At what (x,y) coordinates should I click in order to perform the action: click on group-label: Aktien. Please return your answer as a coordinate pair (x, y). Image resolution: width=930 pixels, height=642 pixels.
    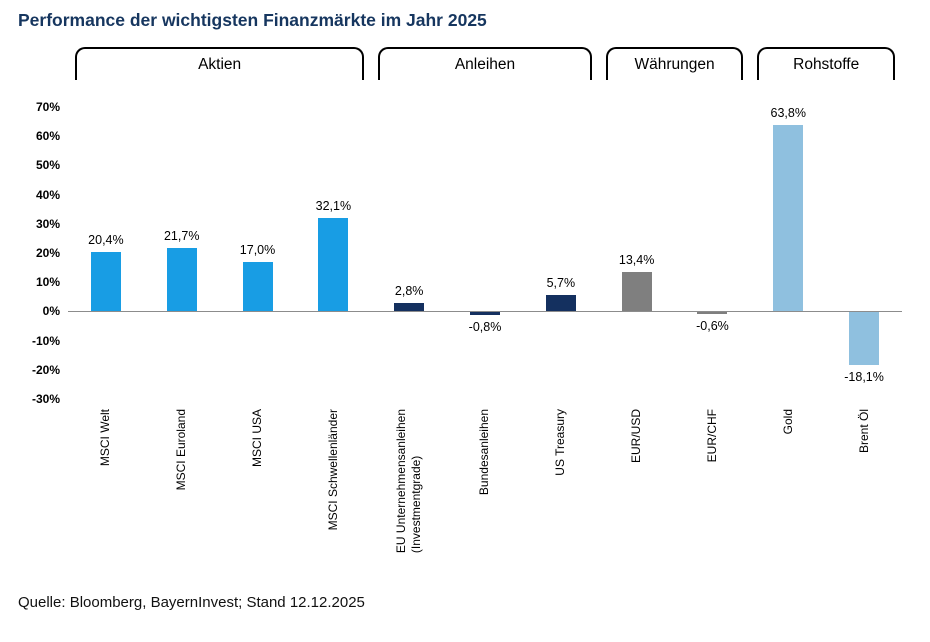
    Looking at the image, I should click on (220, 64).